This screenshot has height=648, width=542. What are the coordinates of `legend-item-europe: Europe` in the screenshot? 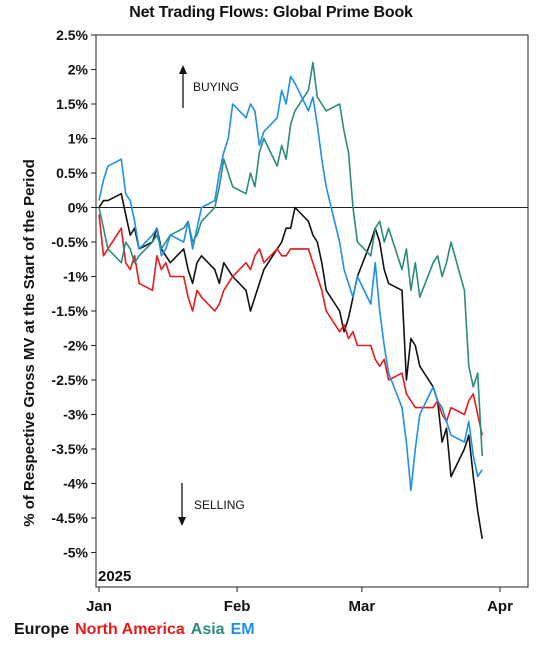 It's located at (42, 629).